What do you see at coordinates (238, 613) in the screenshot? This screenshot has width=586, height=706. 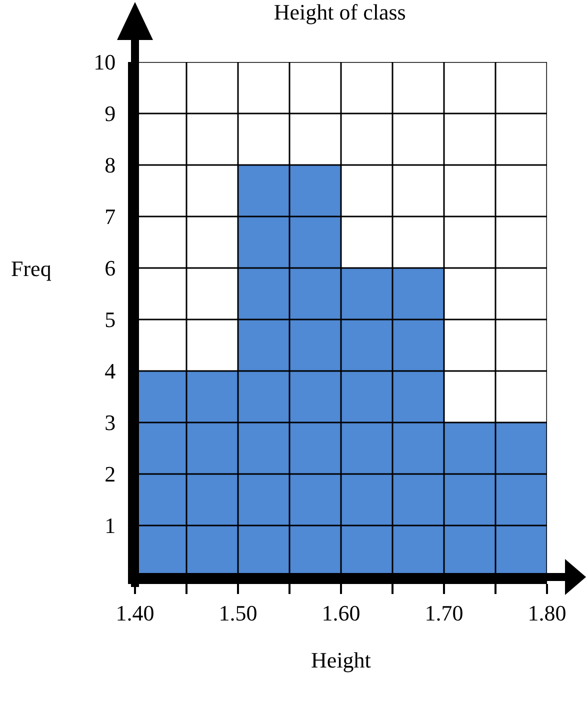 I see `x-tick-label: 1.50` at bounding box center [238, 613].